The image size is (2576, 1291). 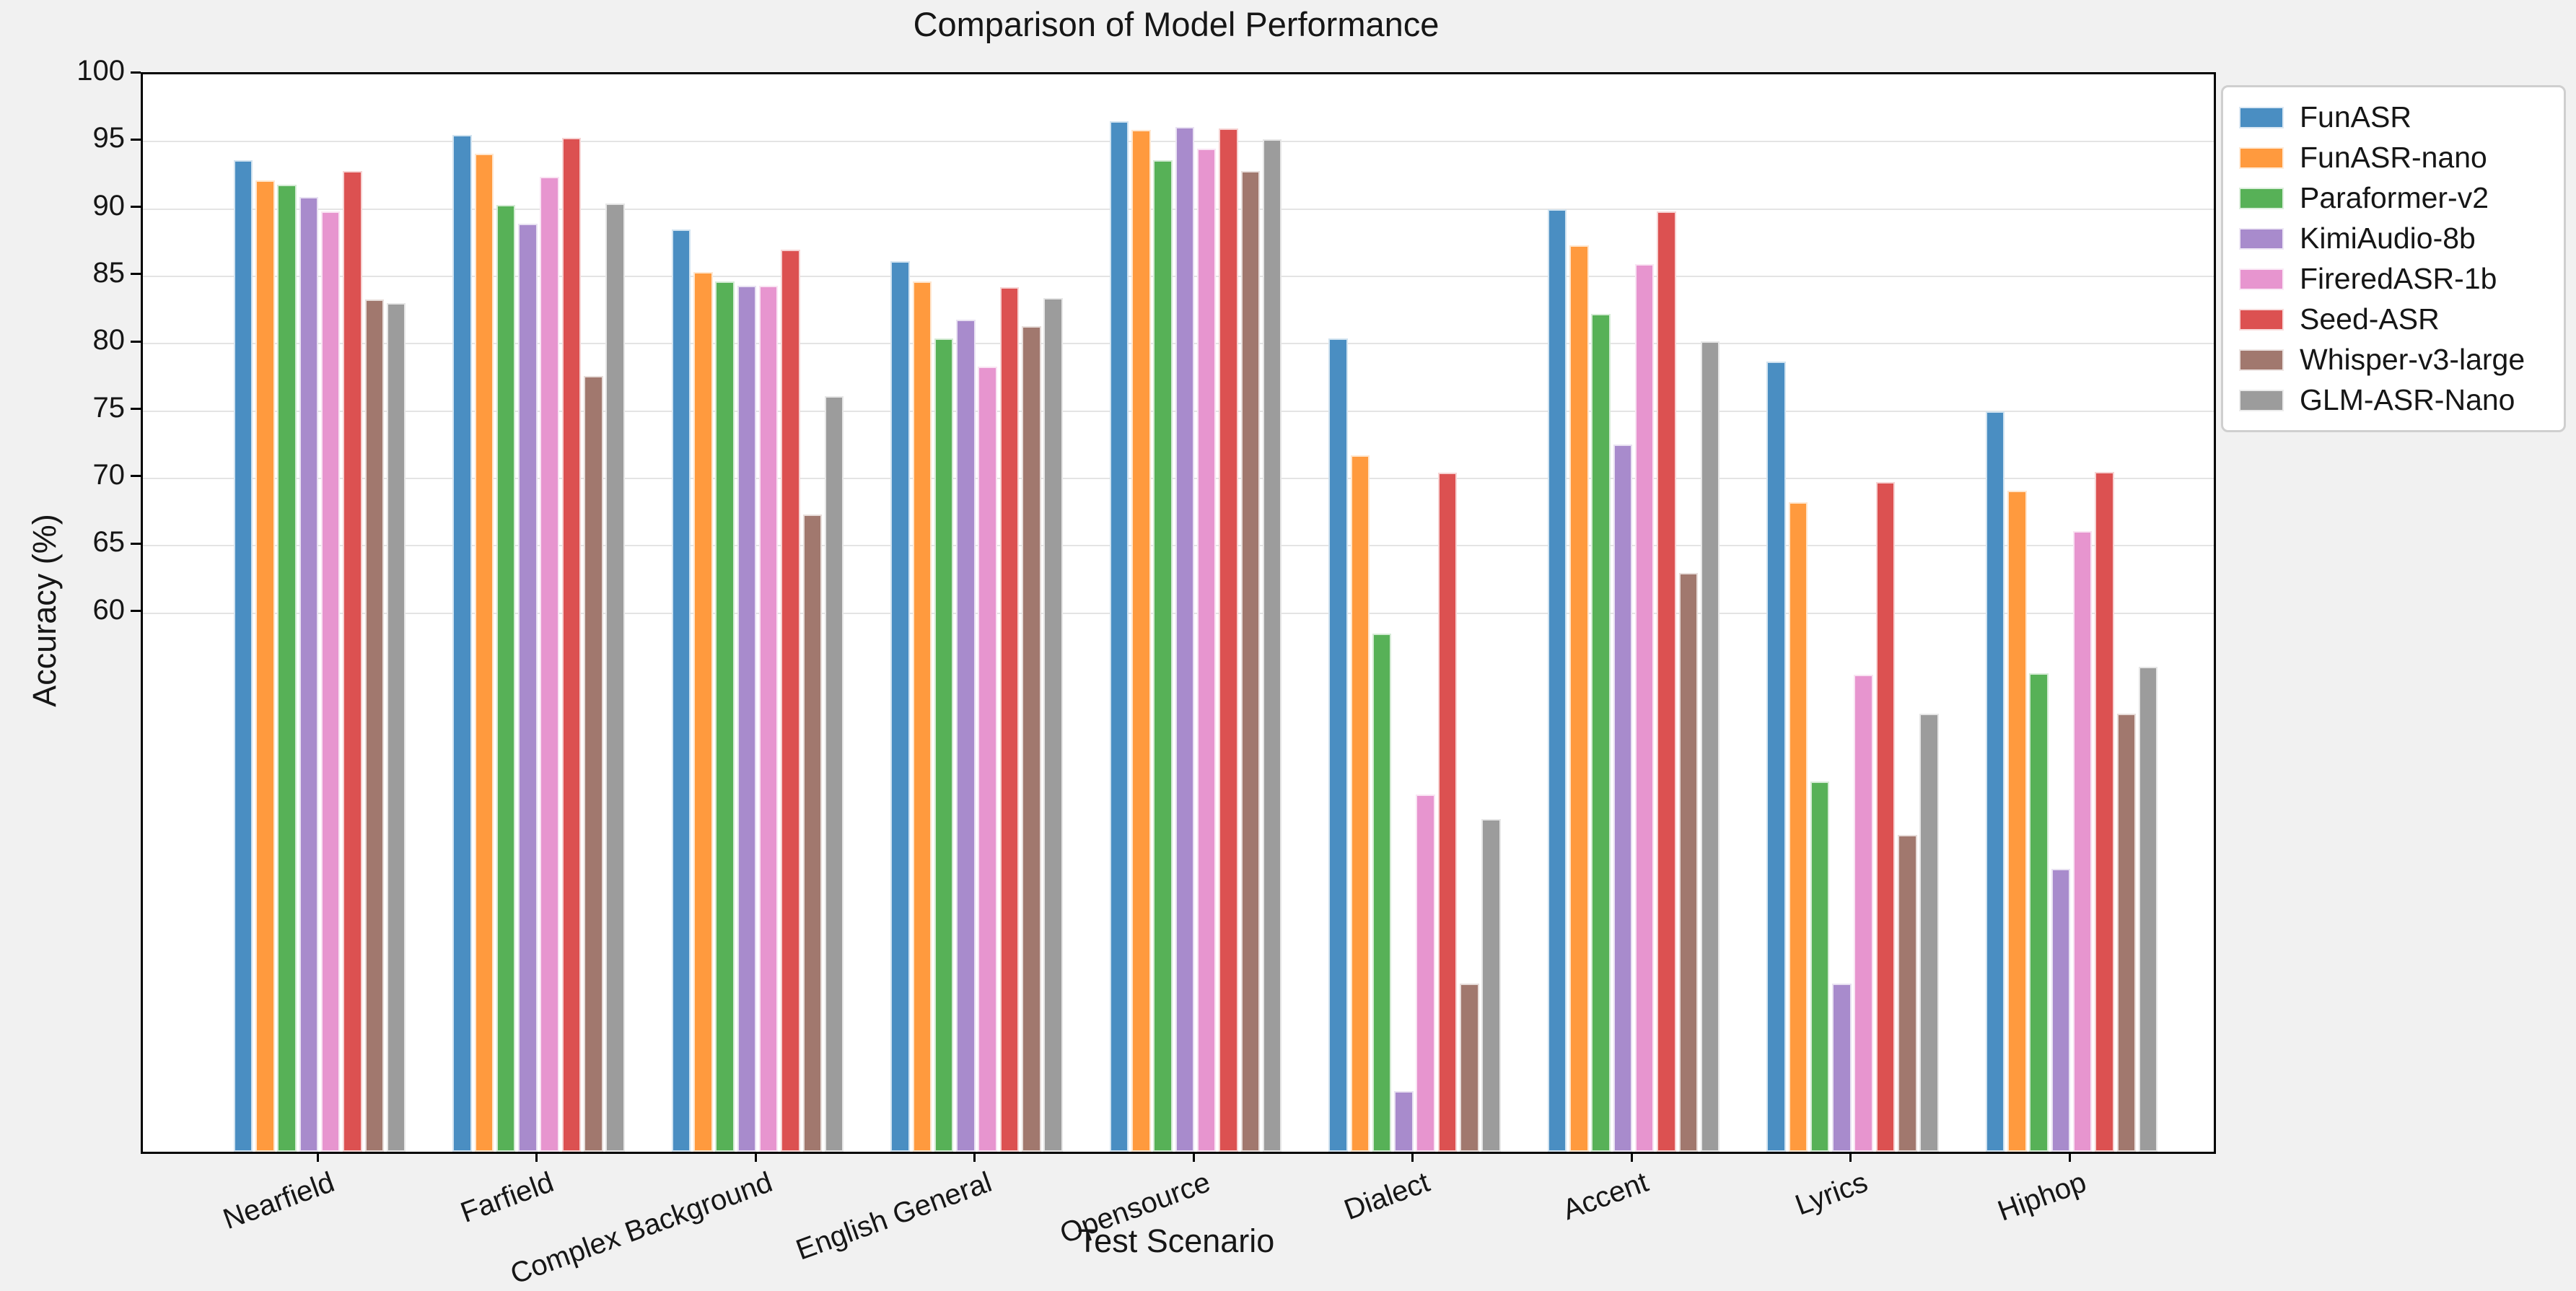 What do you see at coordinates (1338, 745) in the screenshot?
I see `bar-FunASR-Dialect` at bounding box center [1338, 745].